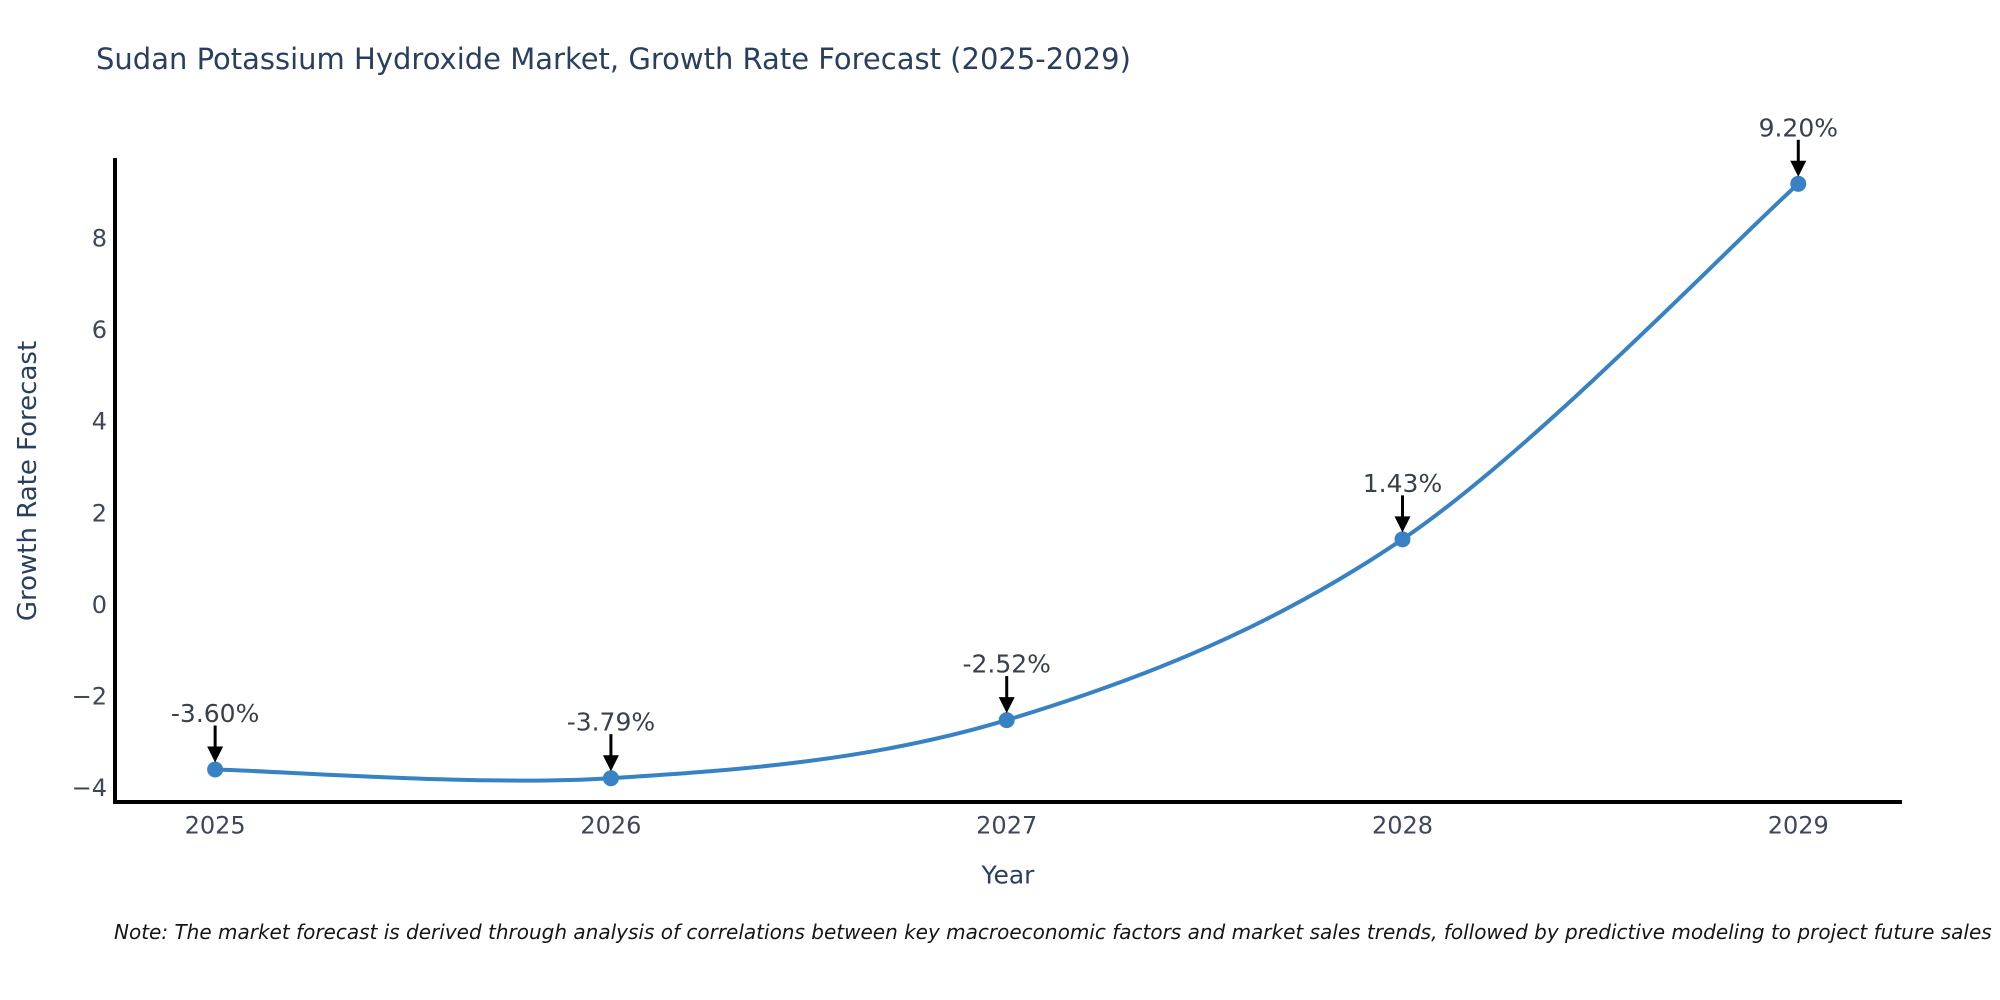  Describe the element at coordinates (1006, 664) in the screenshot. I see `annotation-label: -2.52%` at that location.